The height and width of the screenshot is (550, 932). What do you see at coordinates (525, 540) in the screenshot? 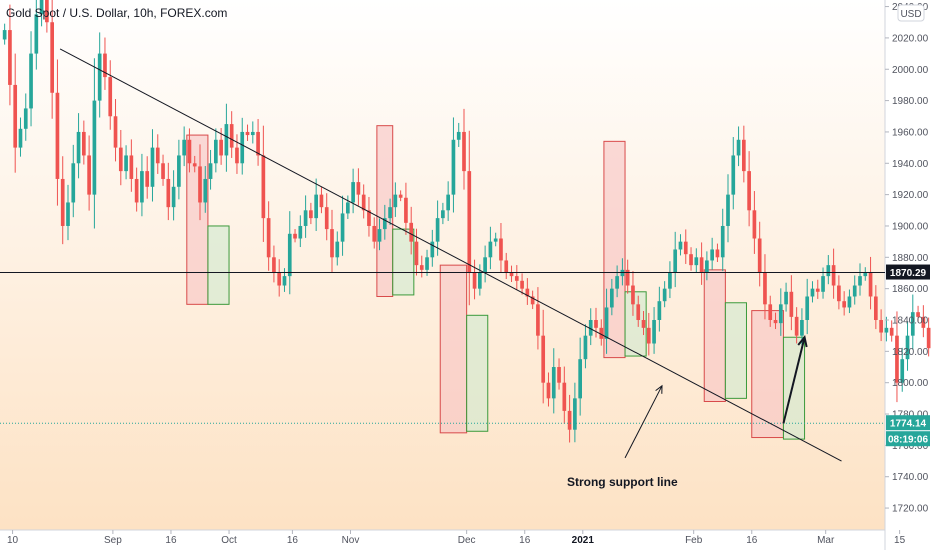
I see `time-tick-label: 16` at bounding box center [525, 540].